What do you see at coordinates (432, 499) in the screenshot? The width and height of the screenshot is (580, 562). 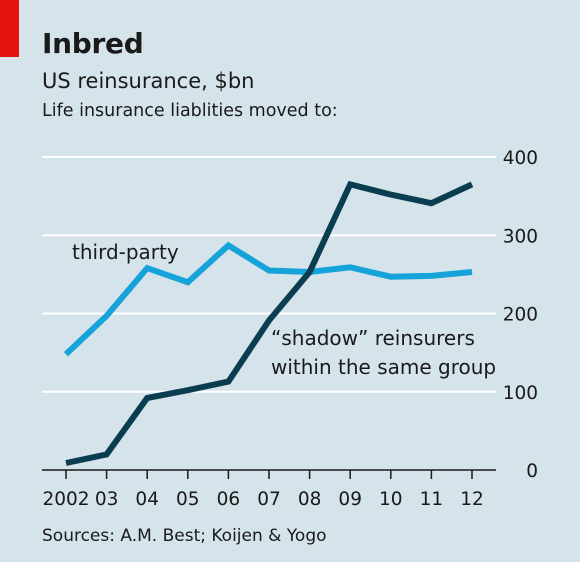 I see `x-tick-label: 11` at bounding box center [432, 499].